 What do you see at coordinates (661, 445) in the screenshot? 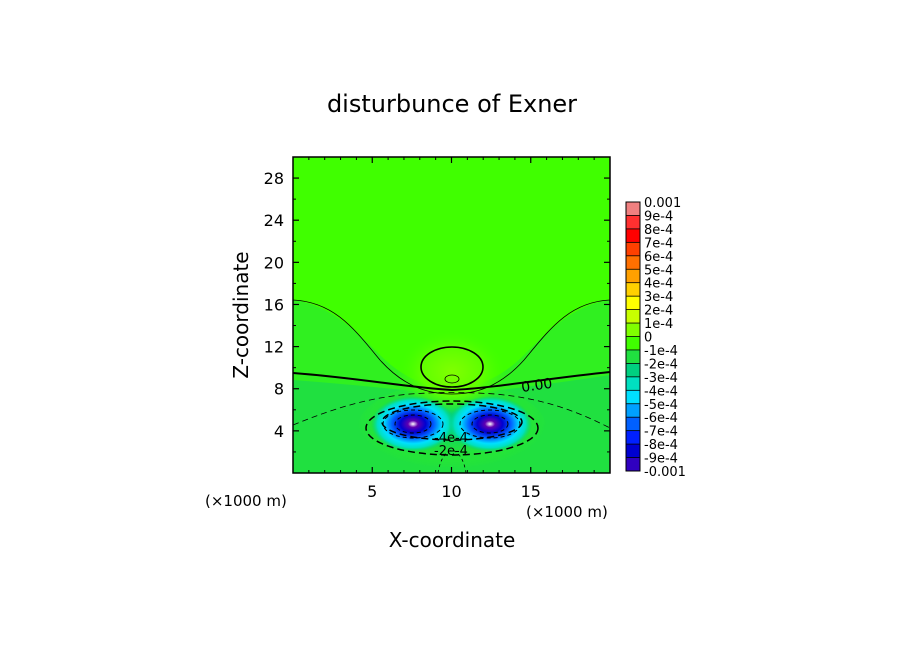
I see `colorbar-label: -8e-4` at bounding box center [661, 445].